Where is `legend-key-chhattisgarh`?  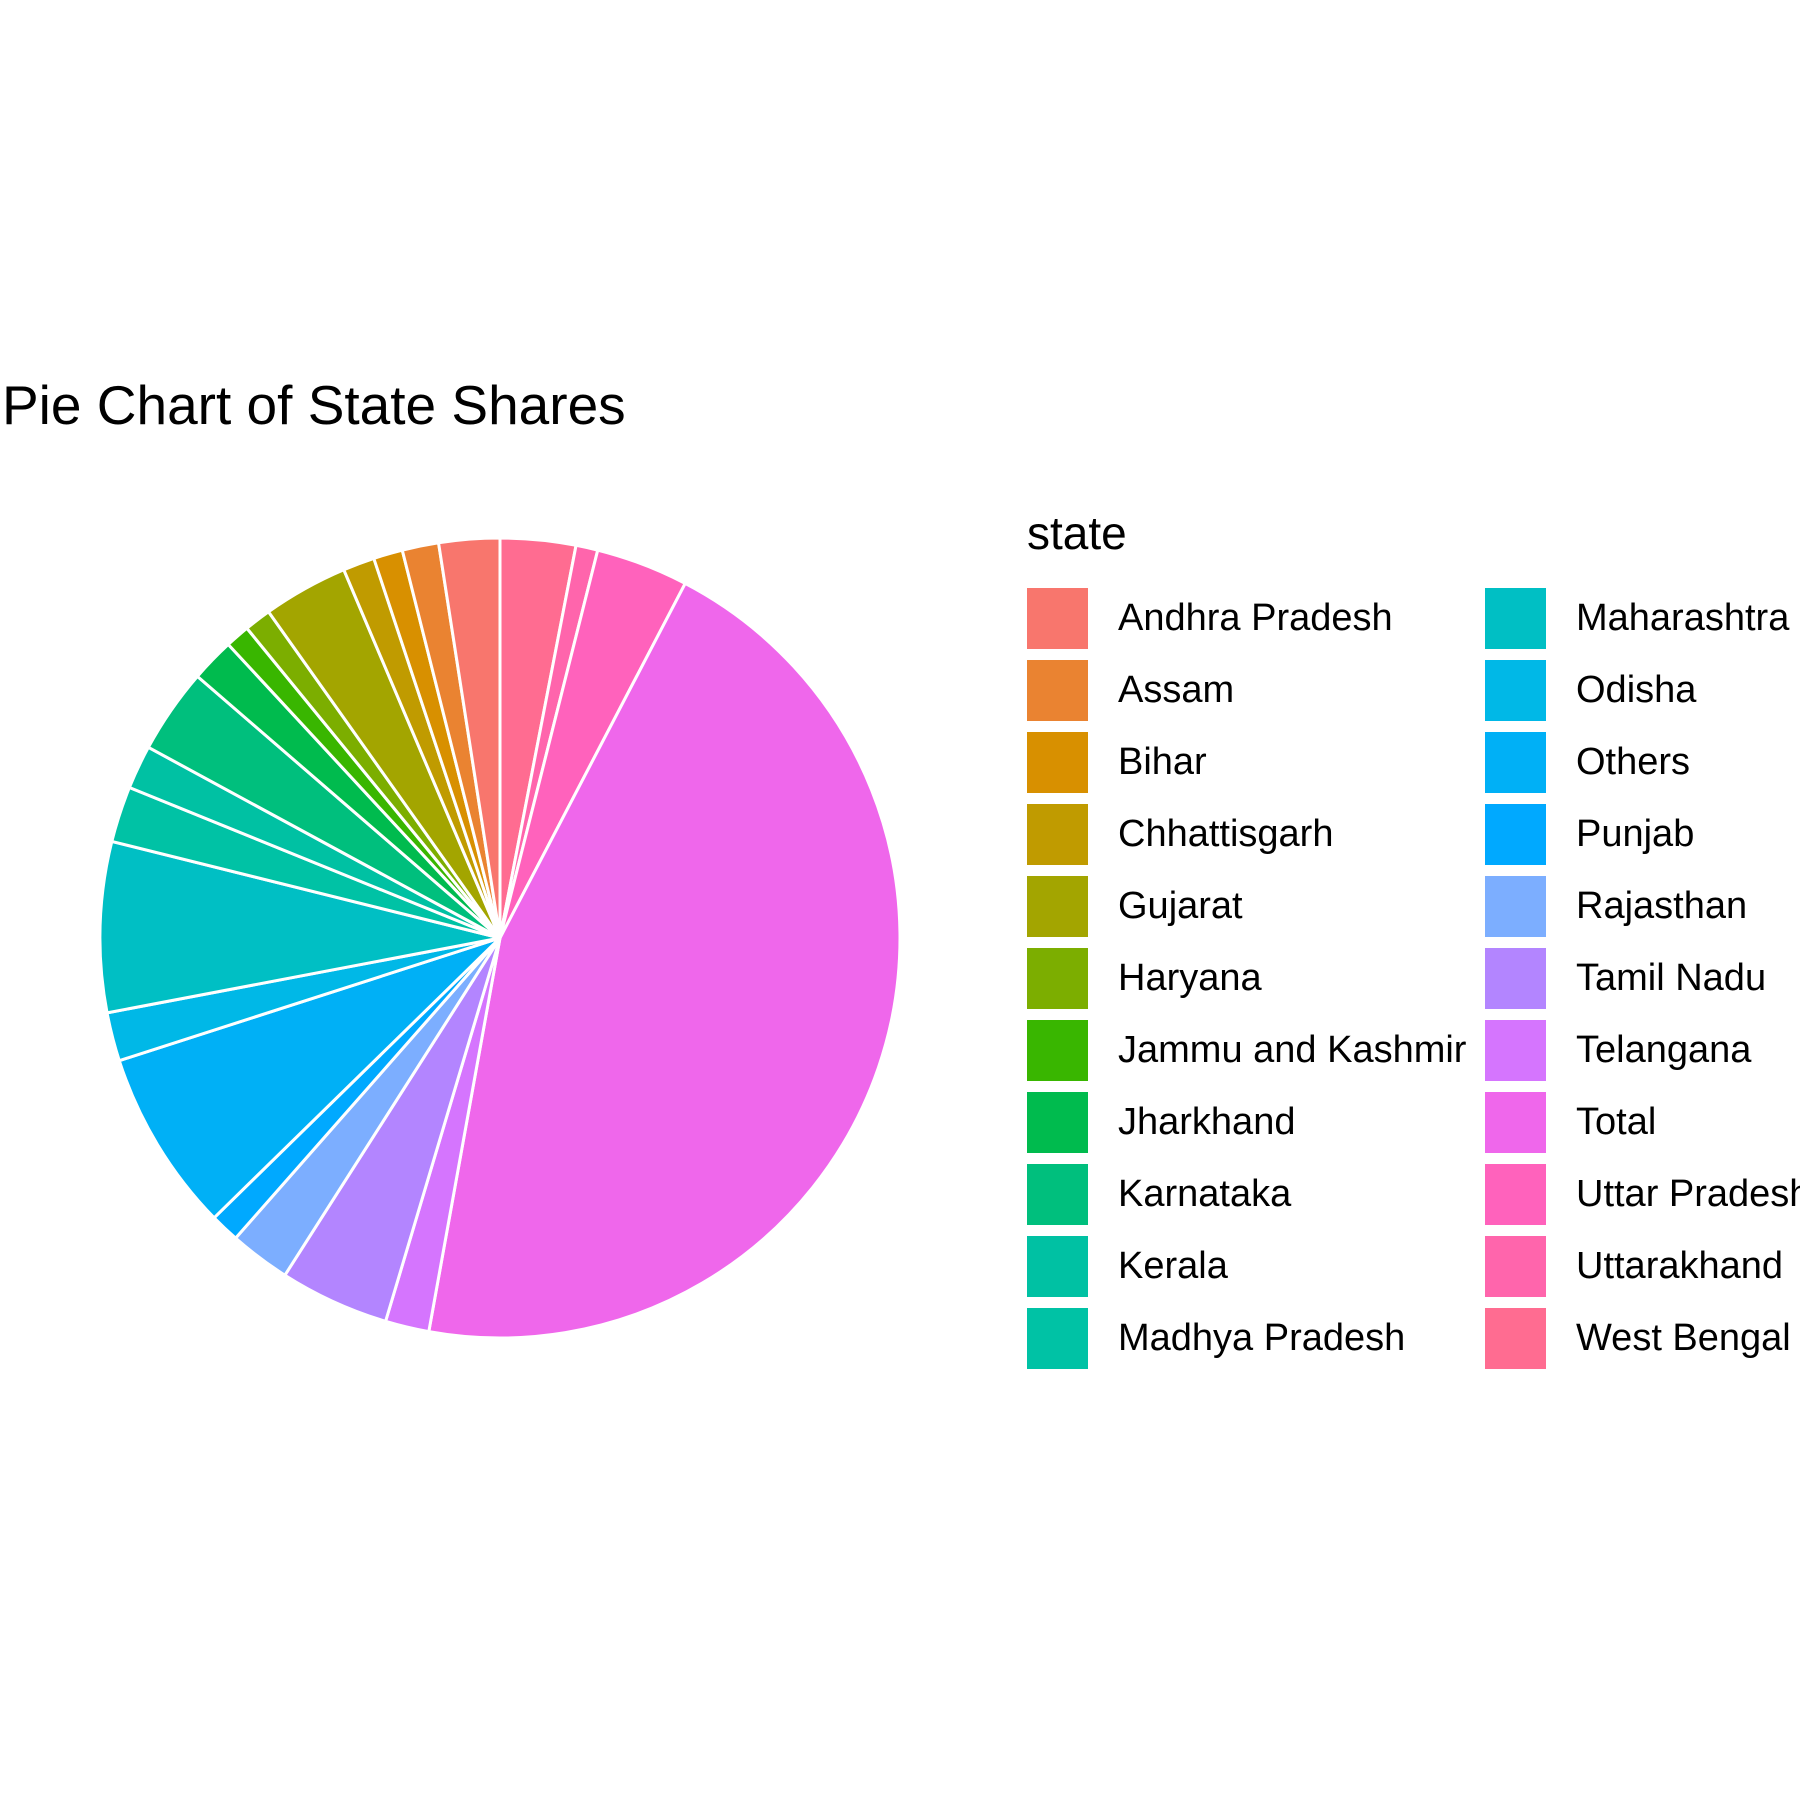 legend-key-chhattisgarh is located at coordinates (1057, 834).